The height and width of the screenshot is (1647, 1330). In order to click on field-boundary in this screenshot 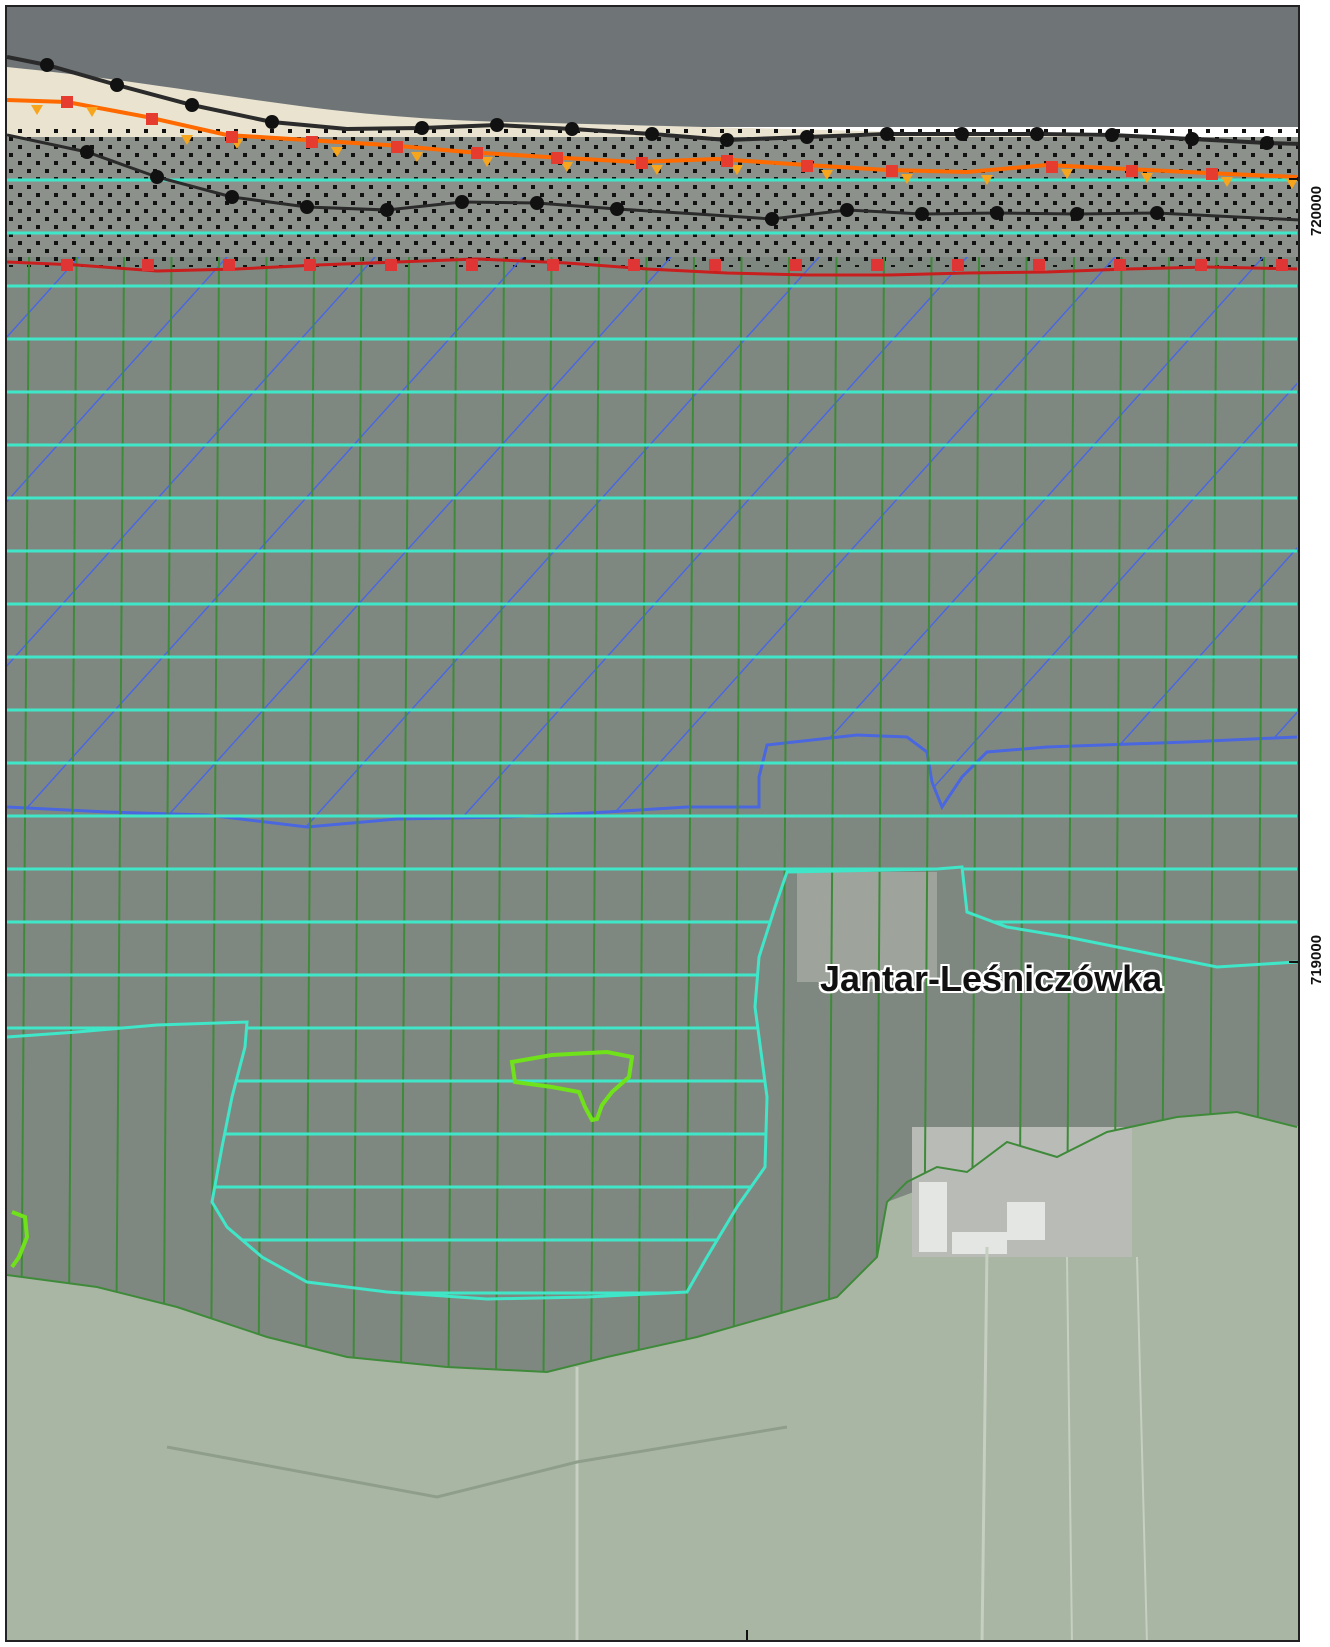, I will do `click(477, 1462)`.